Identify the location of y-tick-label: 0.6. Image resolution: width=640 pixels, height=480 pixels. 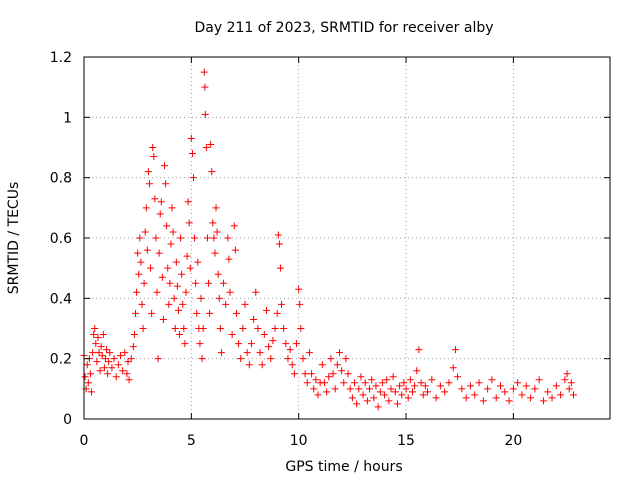
(61, 239).